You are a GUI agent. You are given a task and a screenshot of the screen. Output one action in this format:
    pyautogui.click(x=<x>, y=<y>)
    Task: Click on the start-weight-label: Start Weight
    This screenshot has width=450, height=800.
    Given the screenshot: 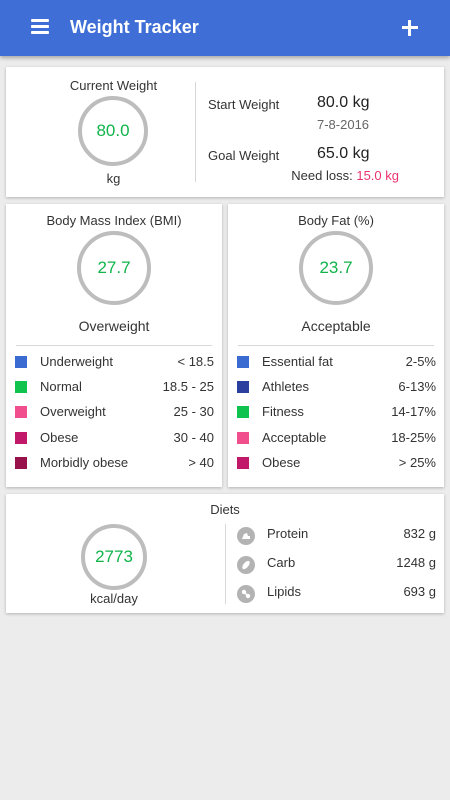 What is the action you would take?
    pyautogui.click(x=244, y=104)
    